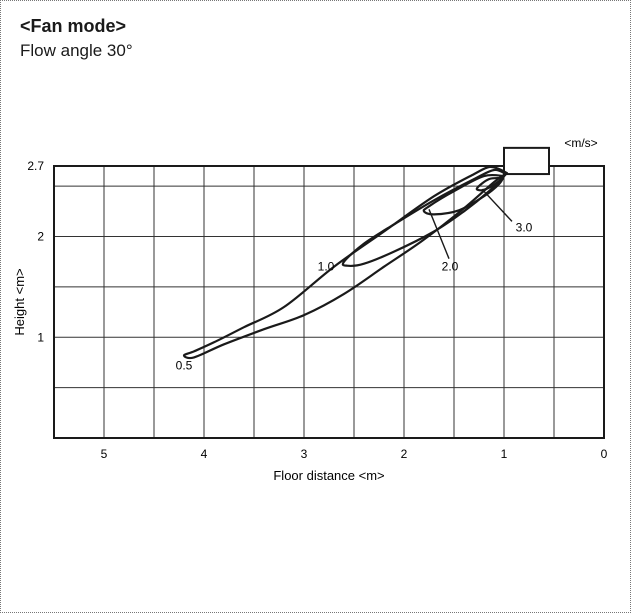 The image size is (631, 613). Describe the element at coordinates (19, 301) in the screenshot. I see `y-axis-label: Height <m>` at that location.